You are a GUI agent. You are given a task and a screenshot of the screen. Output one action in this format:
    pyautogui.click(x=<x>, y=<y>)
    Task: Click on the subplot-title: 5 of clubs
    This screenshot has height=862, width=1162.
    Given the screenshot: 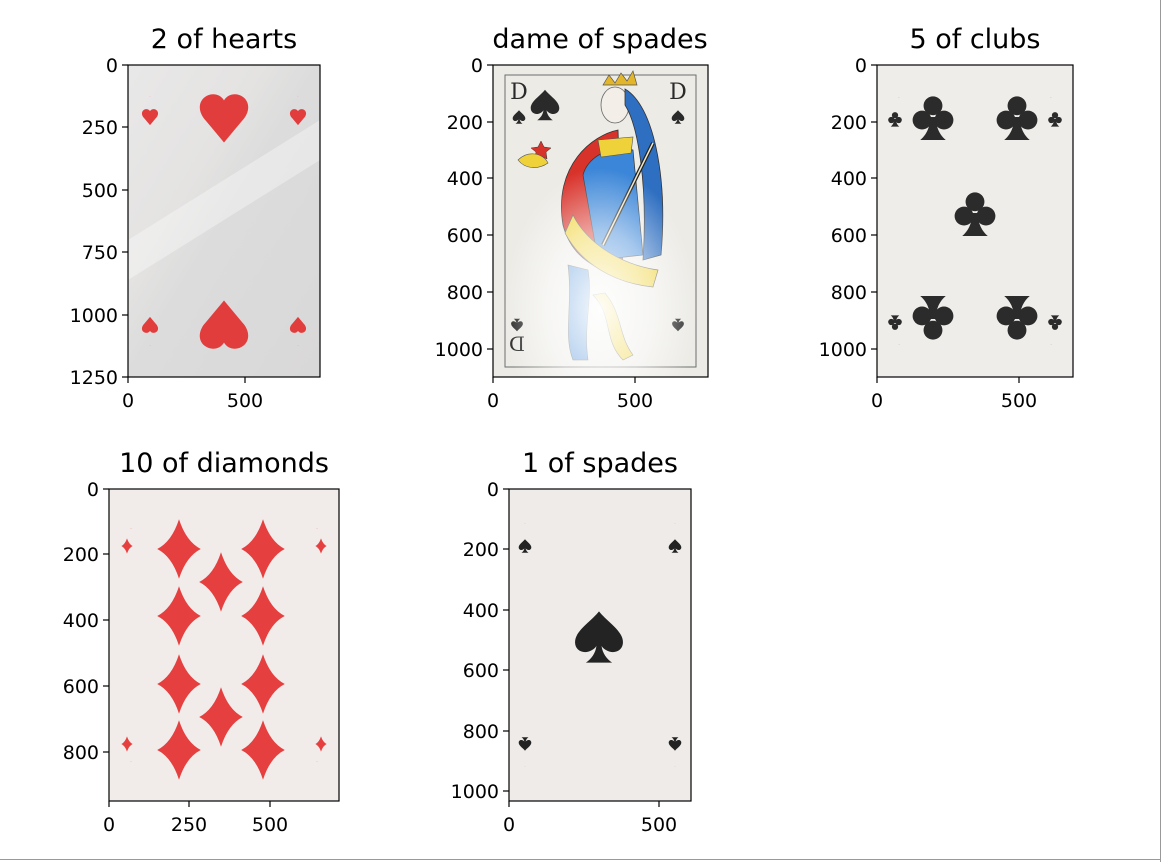 What is the action you would take?
    pyautogui.click(x=974, y=39)
    